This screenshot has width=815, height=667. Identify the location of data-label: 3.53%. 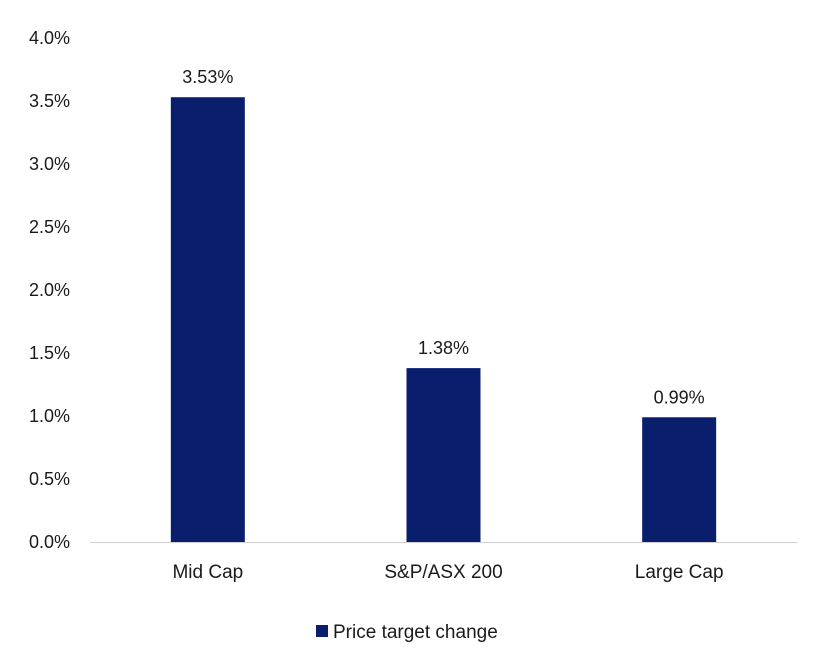
(207, 77).